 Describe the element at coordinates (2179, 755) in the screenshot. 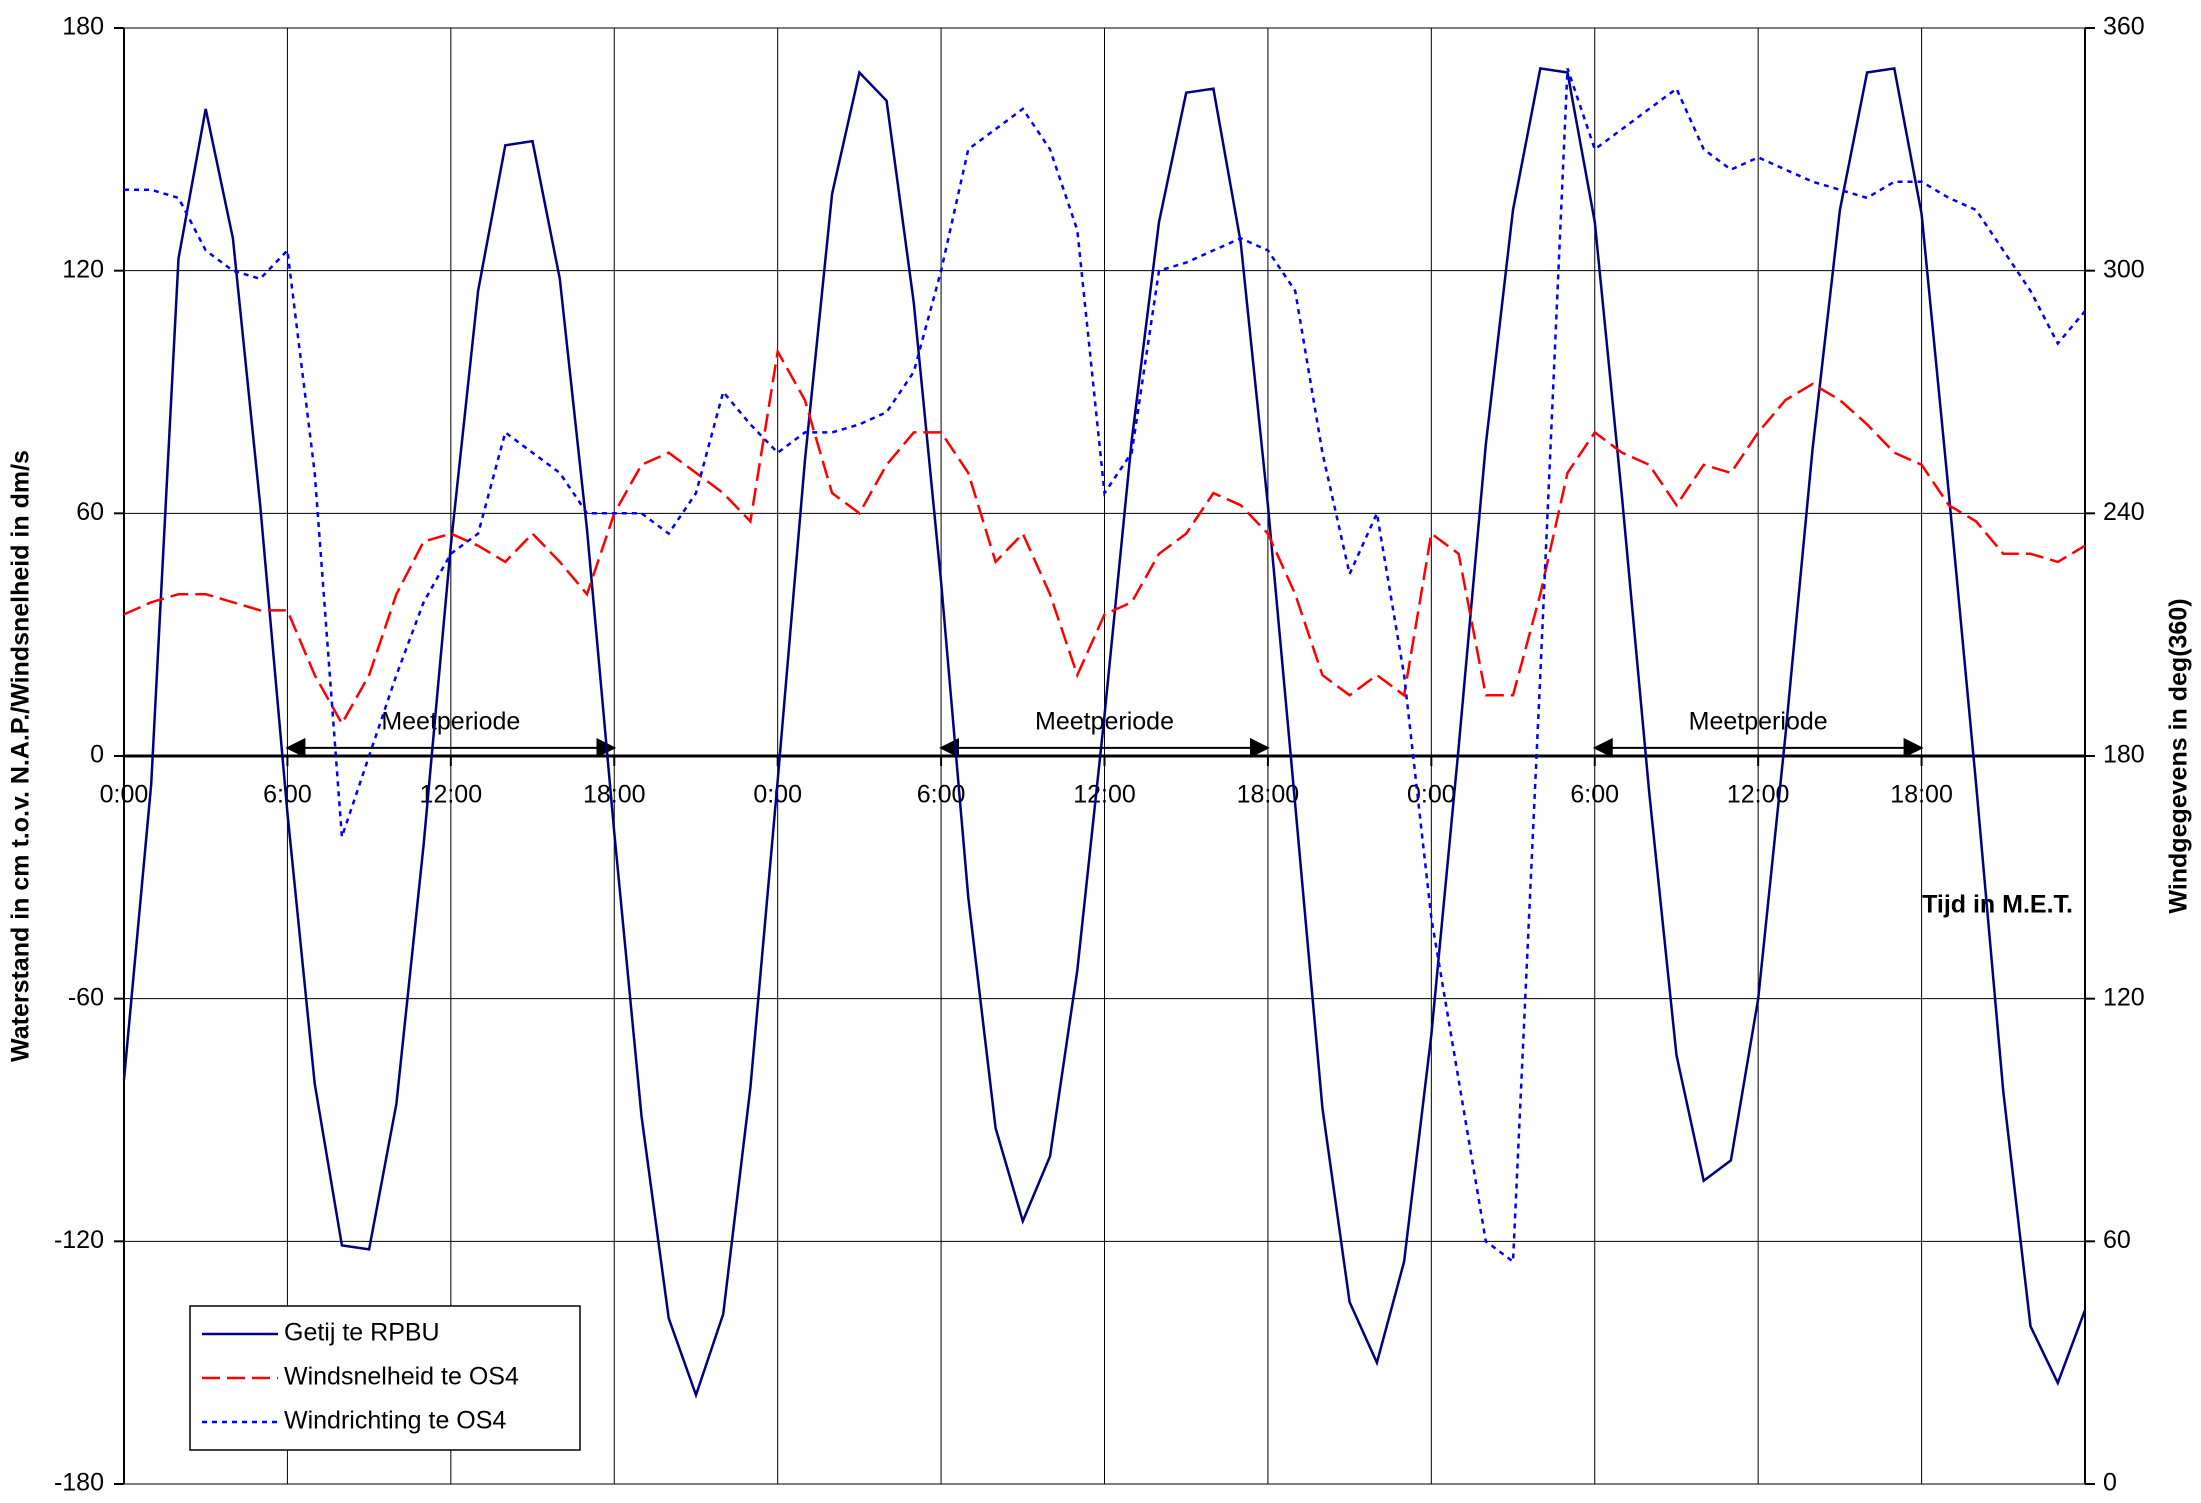

I see `y2-axis-title: Windgegevens in deg(360)` at that location.